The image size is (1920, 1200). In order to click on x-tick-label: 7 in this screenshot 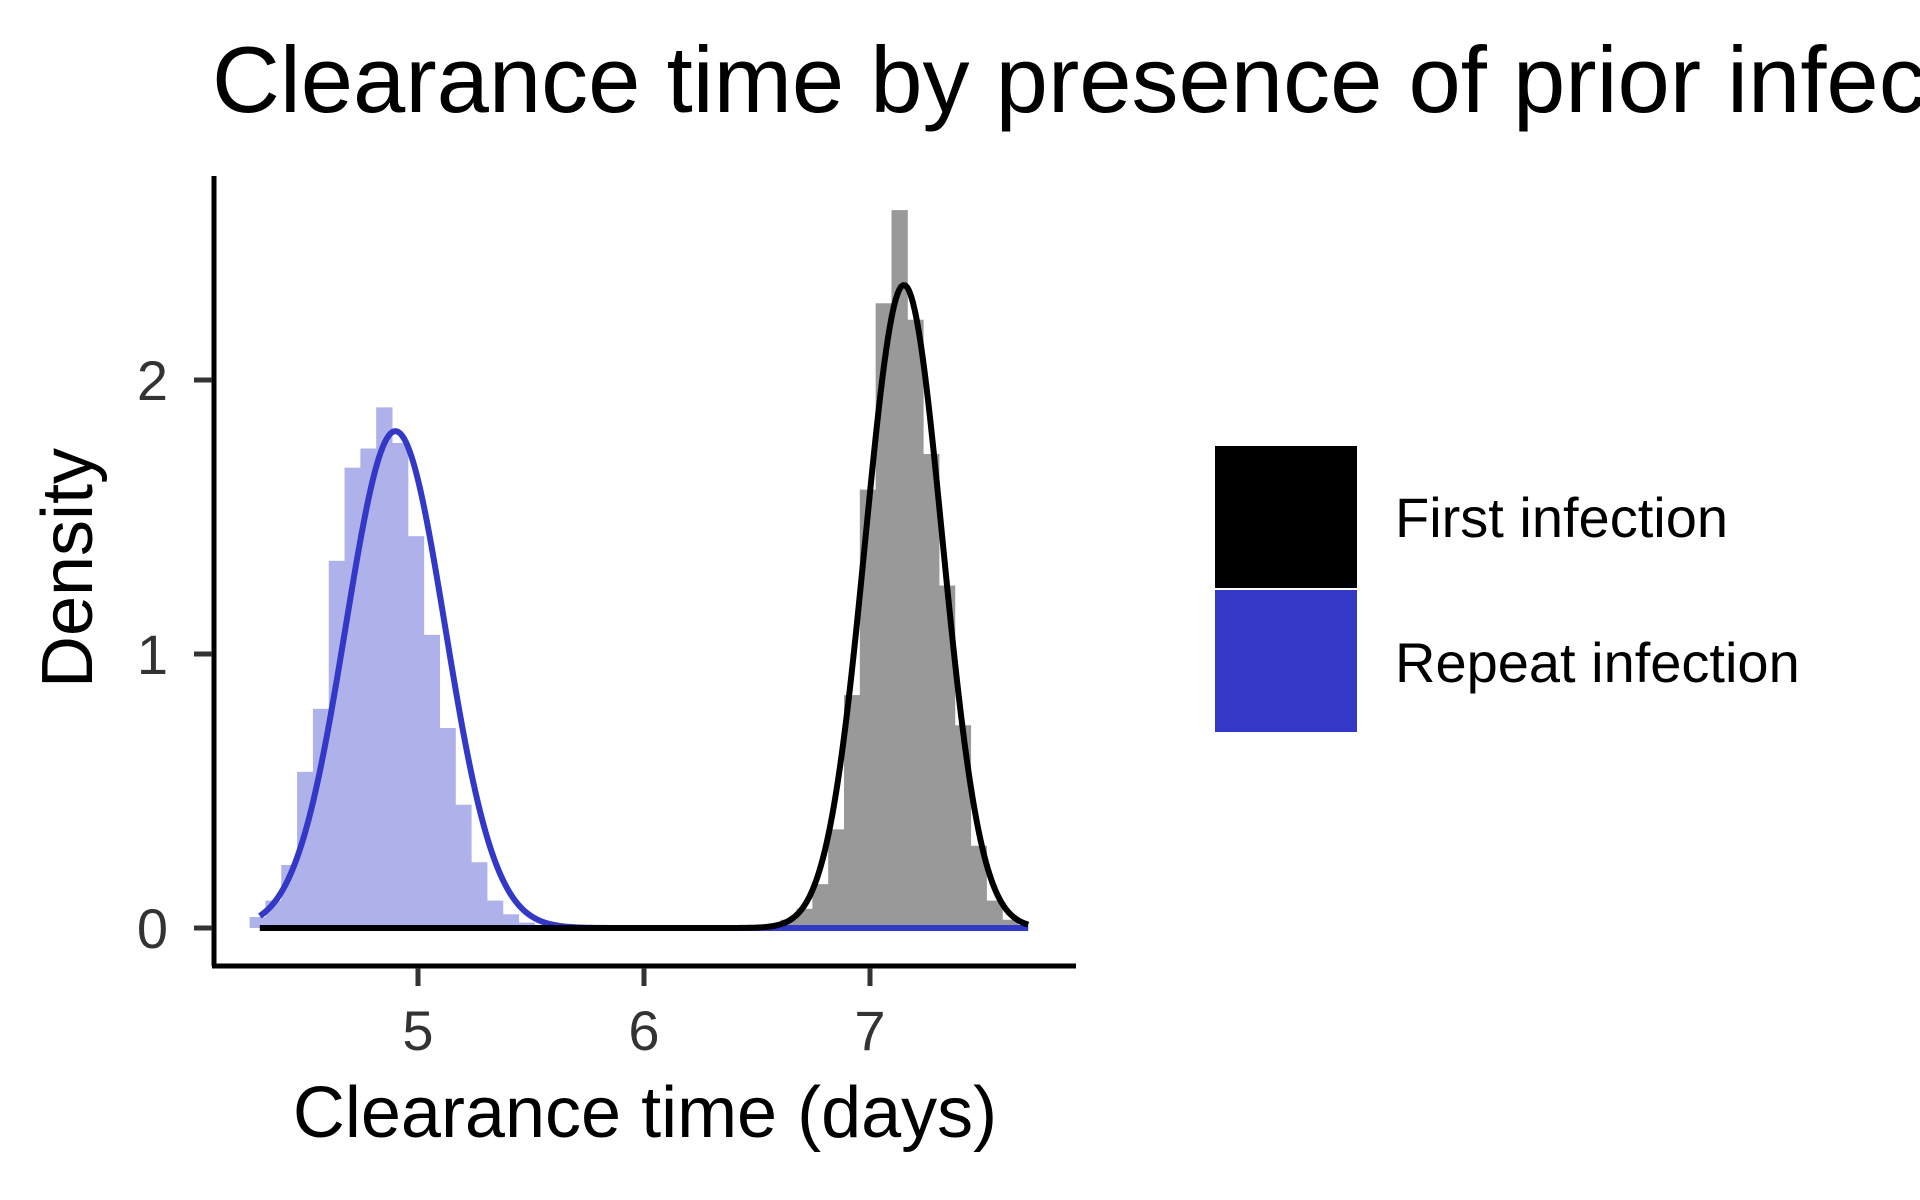, I will do `click(869, 1030)`.